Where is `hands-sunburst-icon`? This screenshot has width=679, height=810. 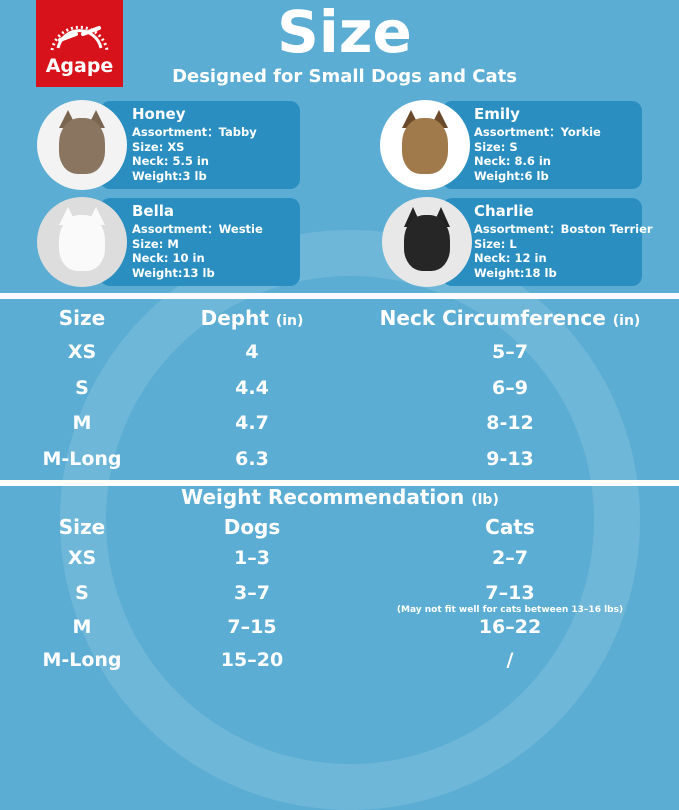
hands-sunburst-icon is located at coordinates (79, 38).